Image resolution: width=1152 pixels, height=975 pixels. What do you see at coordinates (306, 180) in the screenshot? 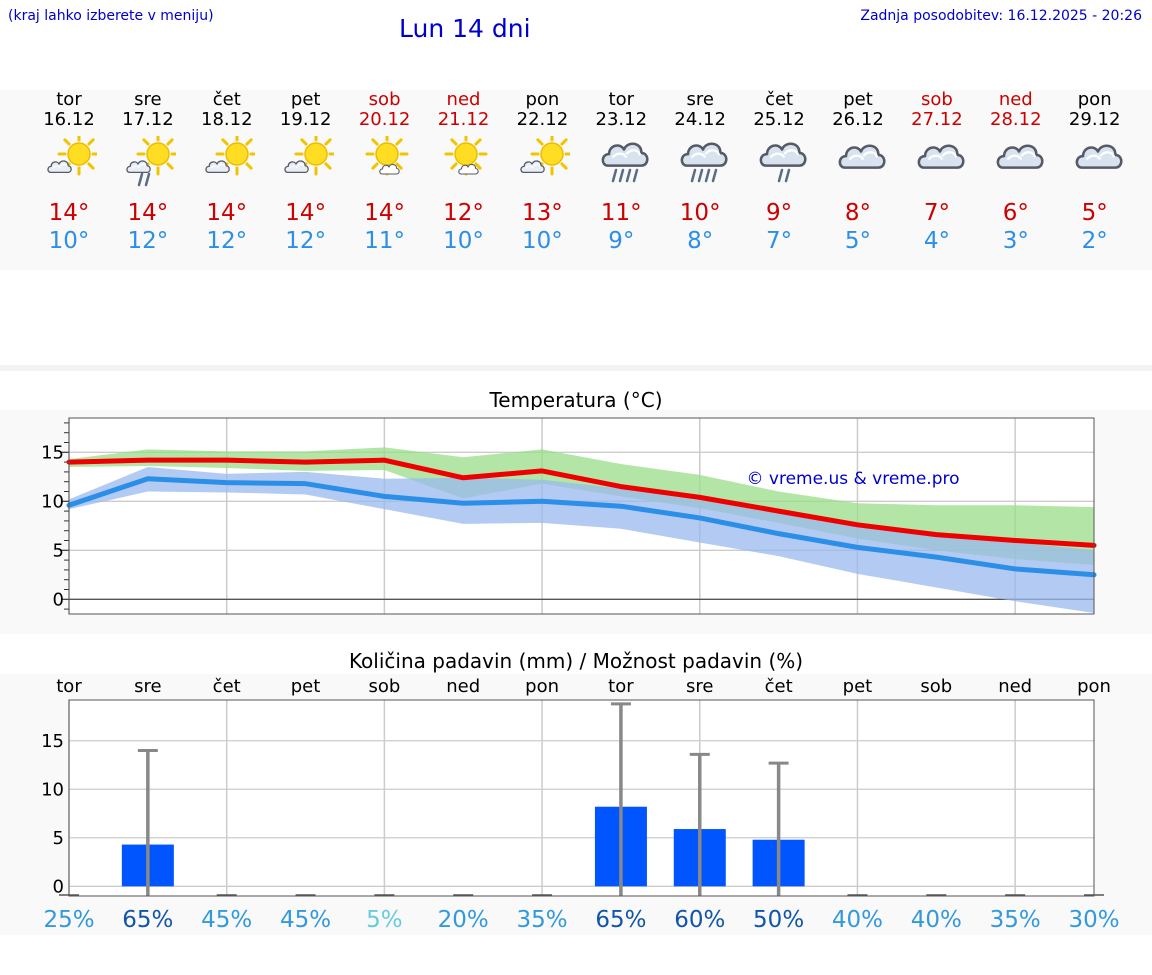
I see `forecast-day: pet 19.12 14° 12°` at bounding box center [306, 180].